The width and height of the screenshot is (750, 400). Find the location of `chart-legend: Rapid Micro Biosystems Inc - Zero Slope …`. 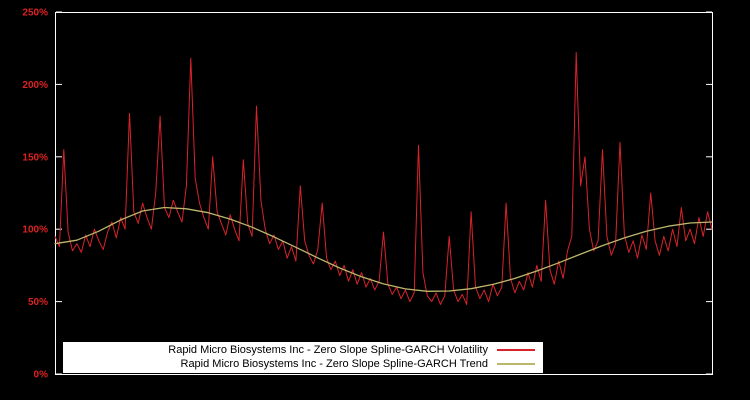

chart-legend: Rapid Micro Biosystems Inc - Zero Slope … is located at coordinates (303, 357).